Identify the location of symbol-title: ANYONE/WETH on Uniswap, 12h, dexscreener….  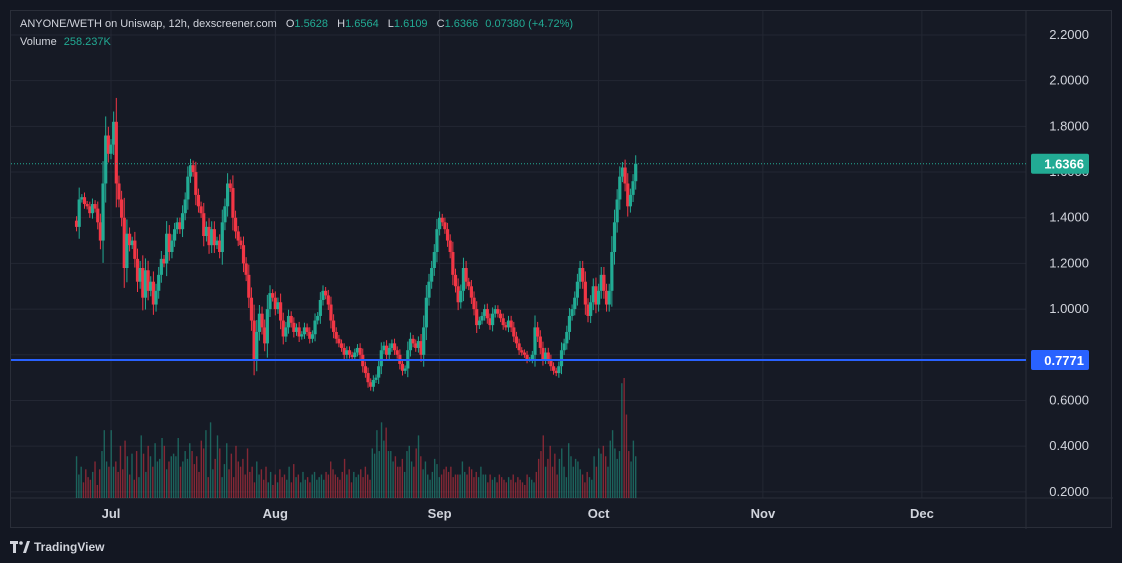
(148, 24).